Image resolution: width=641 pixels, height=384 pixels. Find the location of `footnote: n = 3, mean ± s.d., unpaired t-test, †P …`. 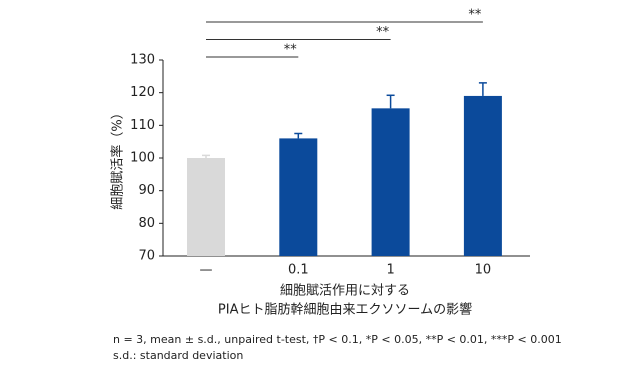

footnote: n = 3, mean ± s.d., unpaired t-test, †P … is located at coordinates (337, 339).